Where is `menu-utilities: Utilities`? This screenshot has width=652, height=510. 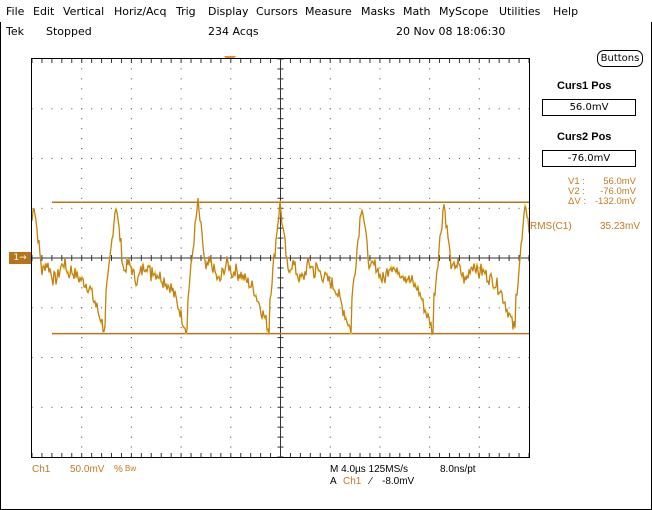
menu-utilities: Utilities is located at coordinates (520, 11).